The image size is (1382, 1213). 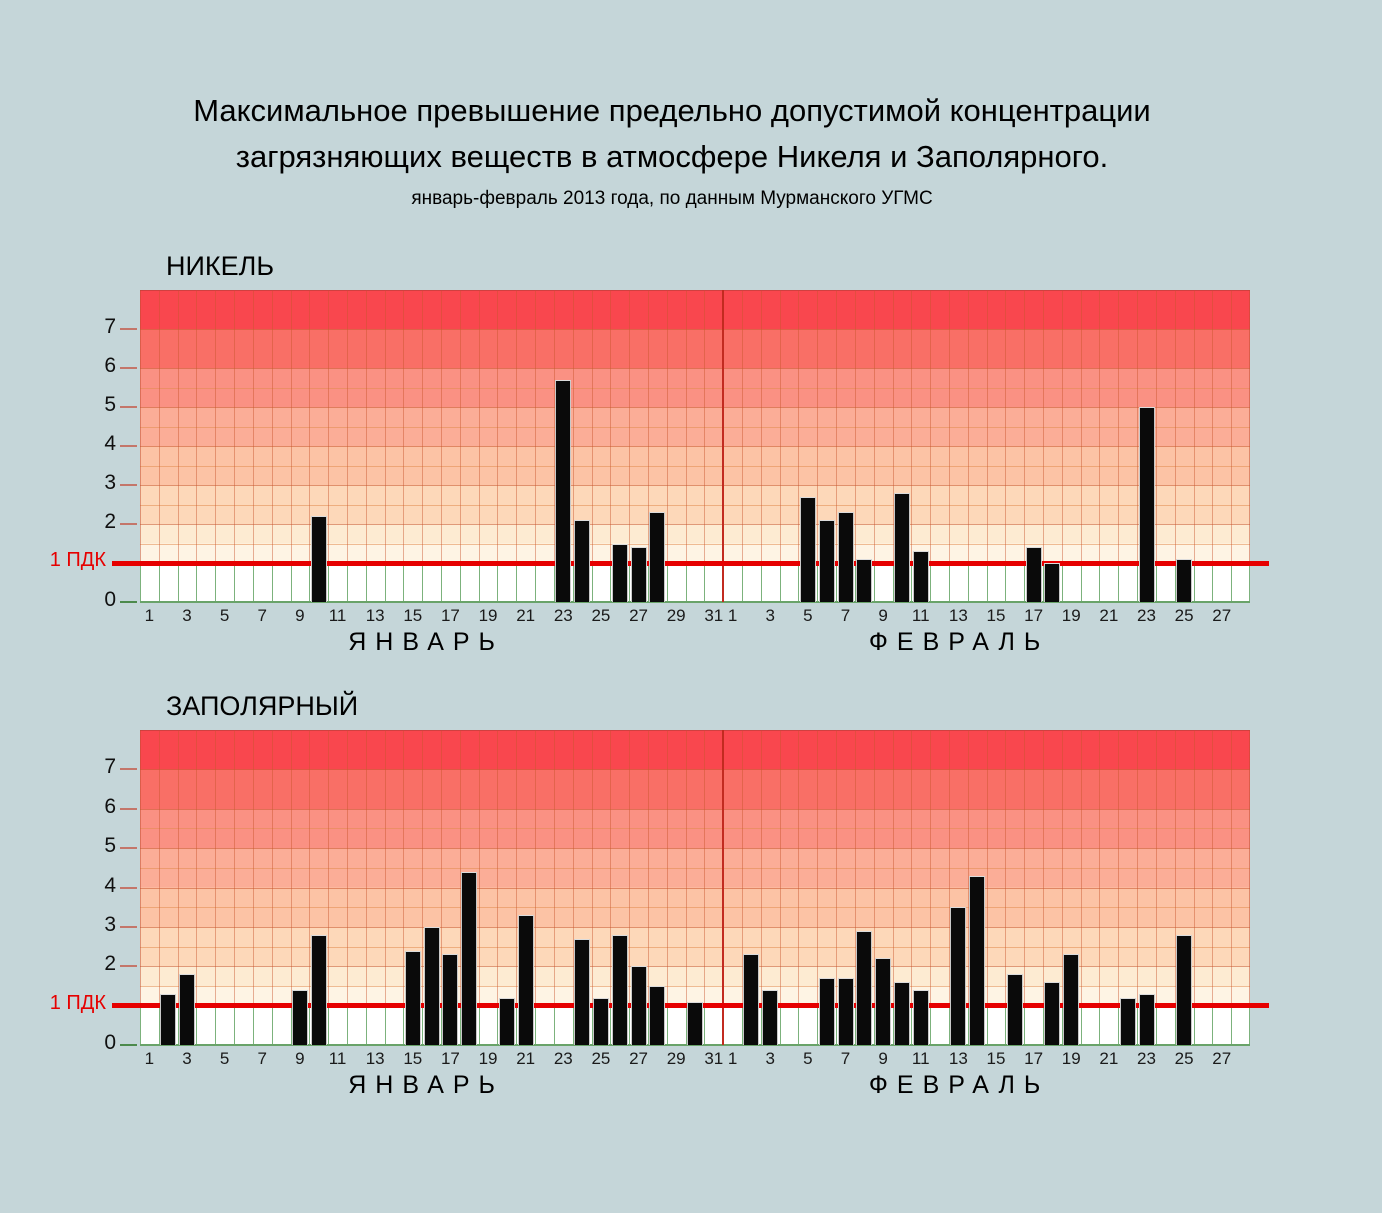 I want to click on x-tick-label: 21, so click(x=1109, y=1058).